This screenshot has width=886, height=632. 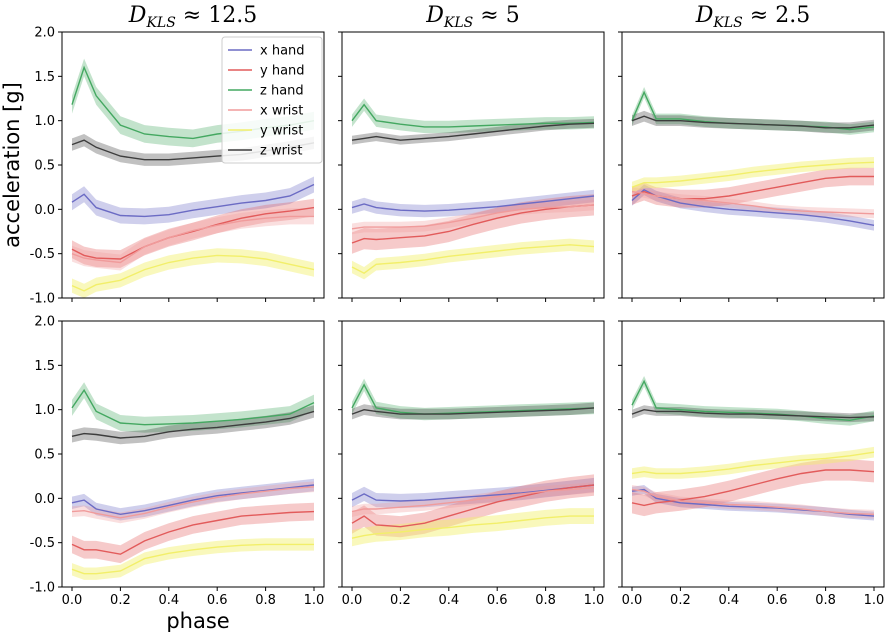 What do you see at coordinates (776, 15) in the screenshot?
I see `title-relation: ≈ 2.5` at bounding box center [776, 15].